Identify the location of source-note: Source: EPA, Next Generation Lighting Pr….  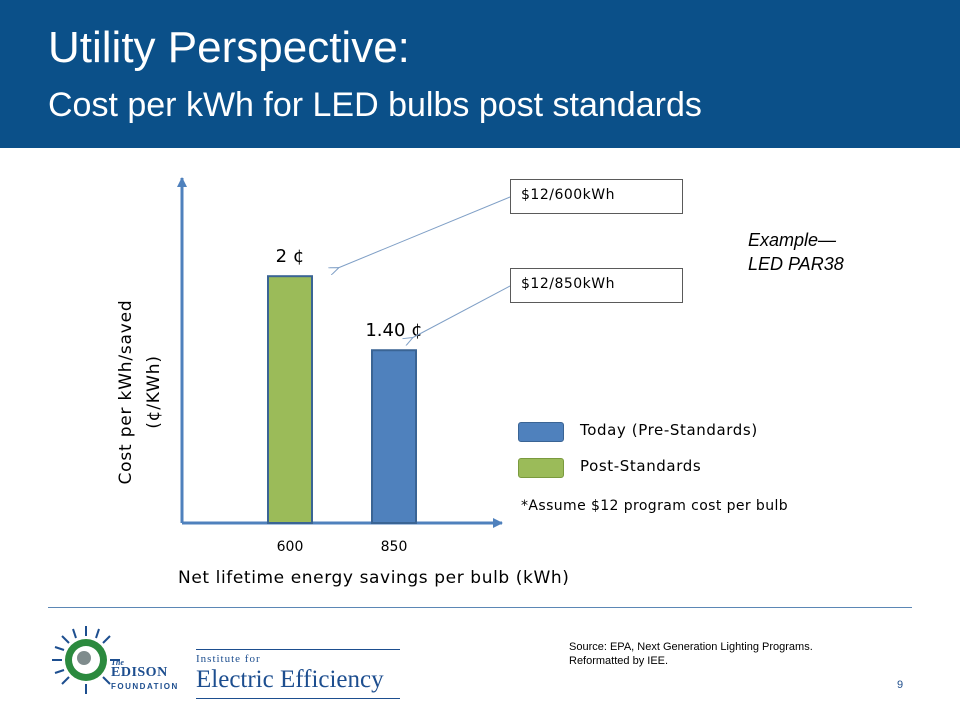
(691, 654).